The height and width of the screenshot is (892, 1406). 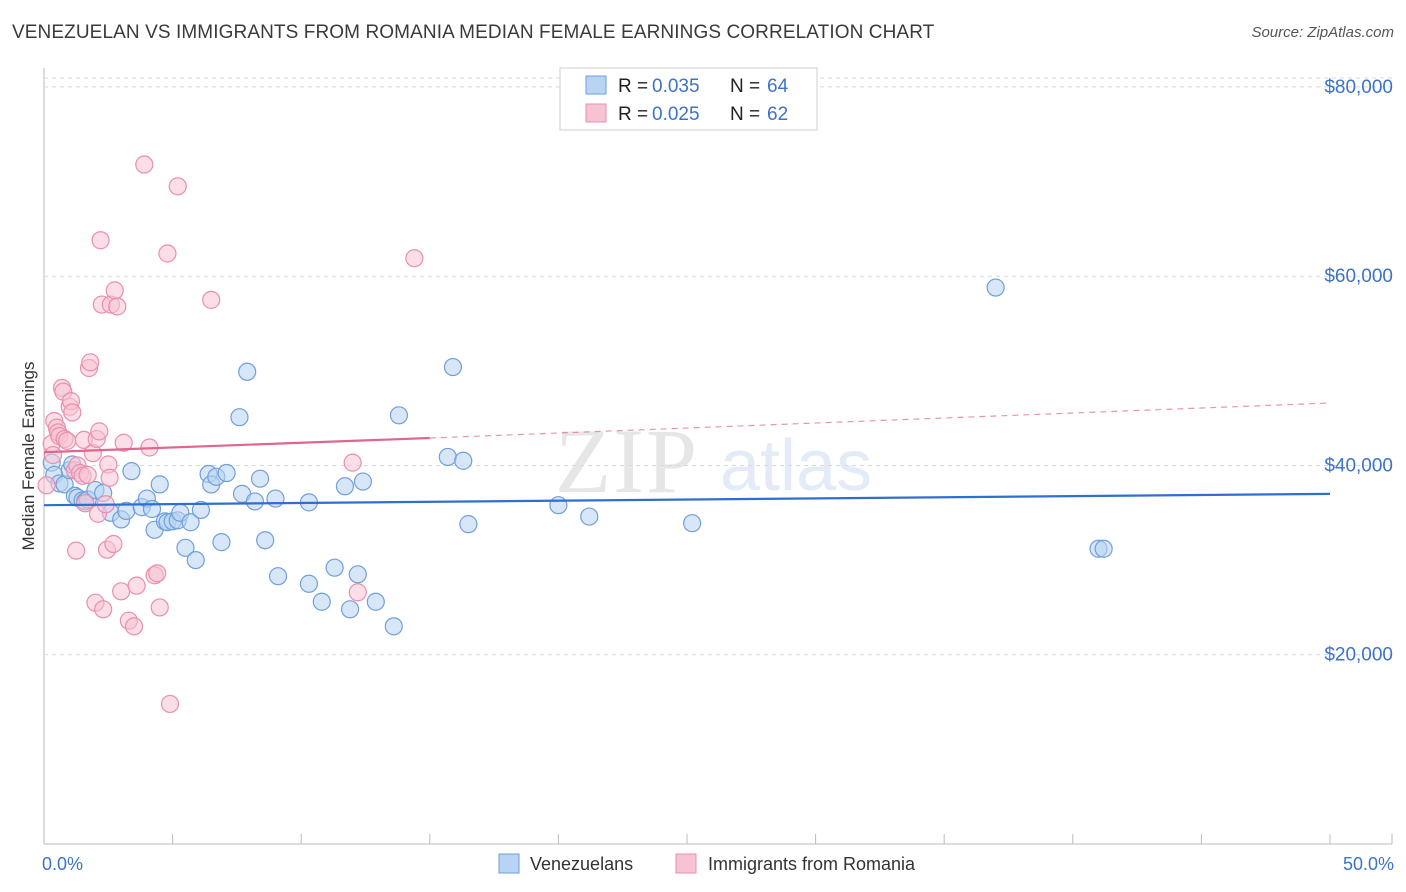 I want to click on legend-r-label-2: R =, so click(x=633, y=114).